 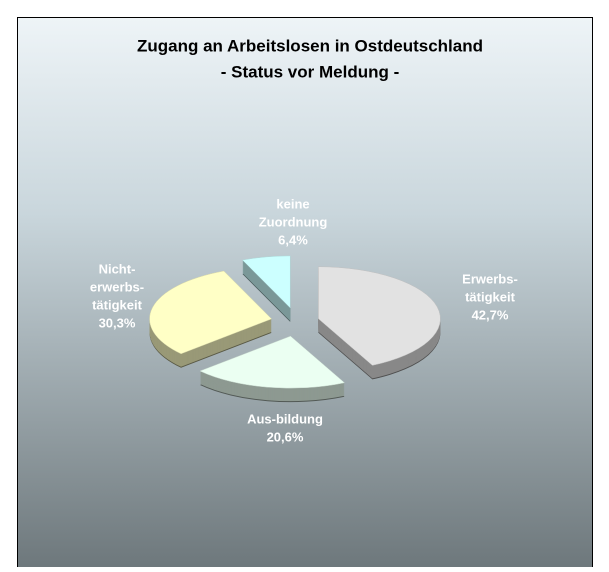 What do you see at coordinates (293, 221) in the screenshot?
I see `slice-label: Zuordnung` at bounding box center [293, 221].